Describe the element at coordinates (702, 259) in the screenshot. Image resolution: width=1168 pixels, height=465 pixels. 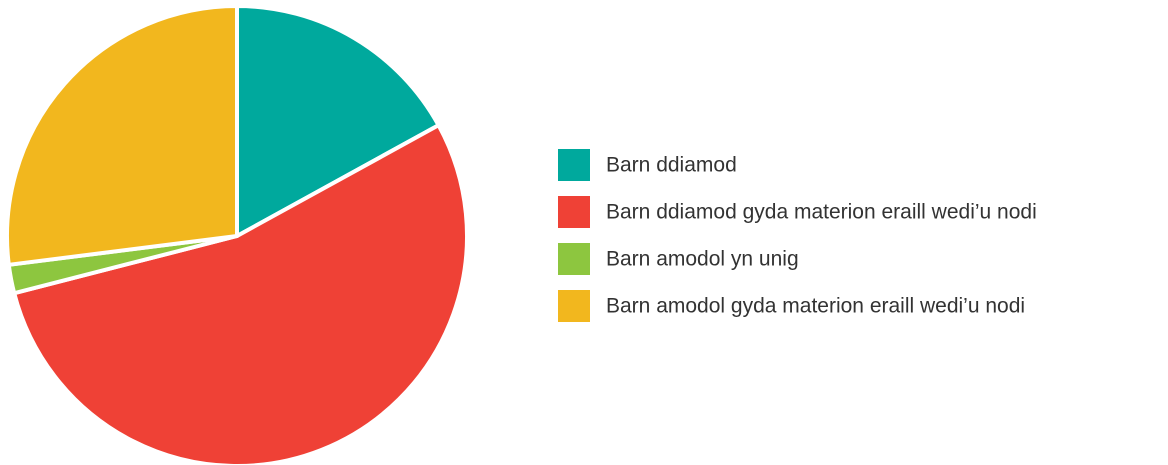
I see `legend-label: Barn amodol yn unig` at that location.